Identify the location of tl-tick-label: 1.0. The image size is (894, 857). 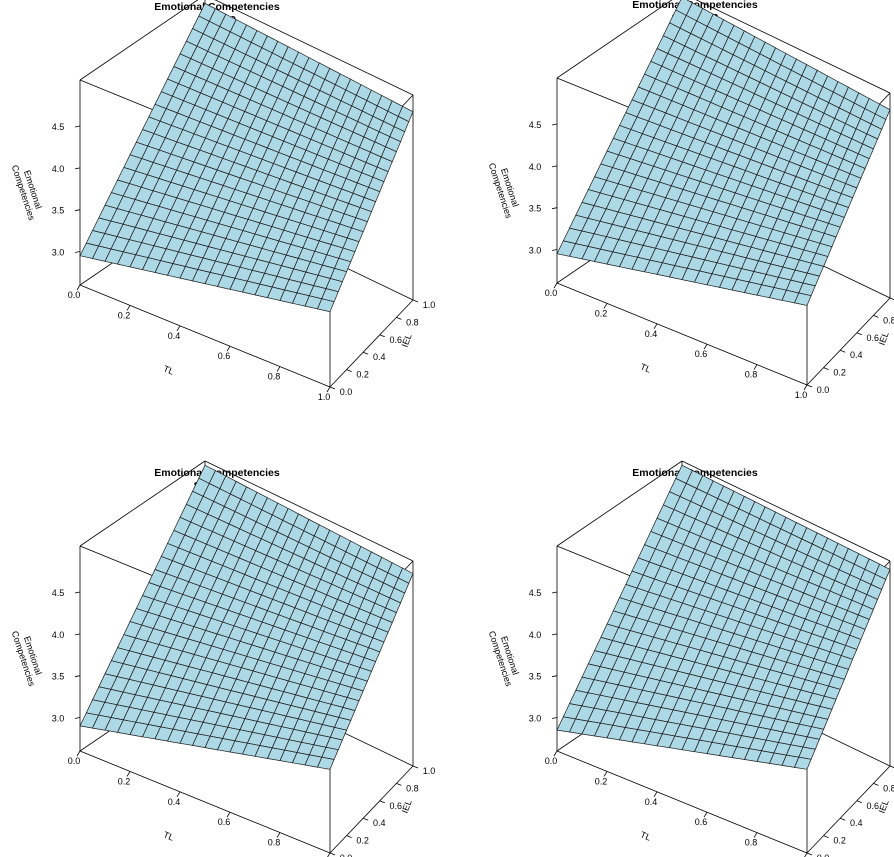
(801, 395).